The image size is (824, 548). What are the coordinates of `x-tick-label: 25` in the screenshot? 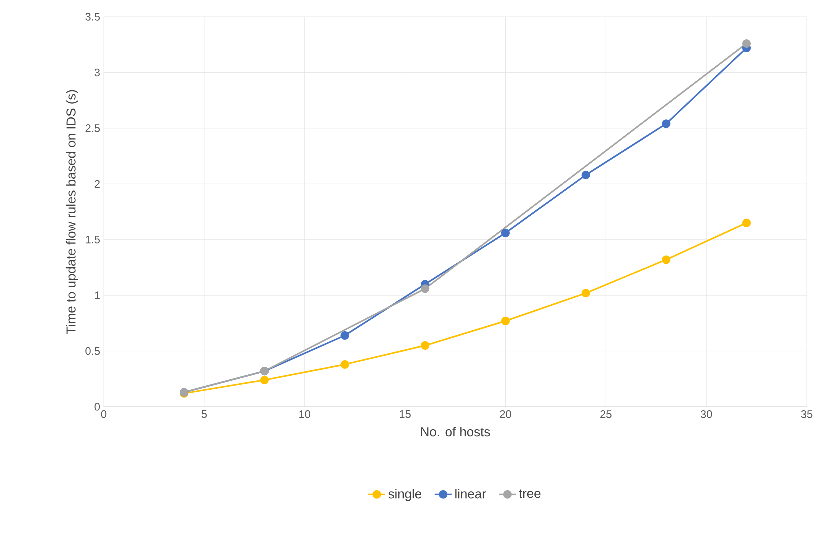 It's located at (606, 414).